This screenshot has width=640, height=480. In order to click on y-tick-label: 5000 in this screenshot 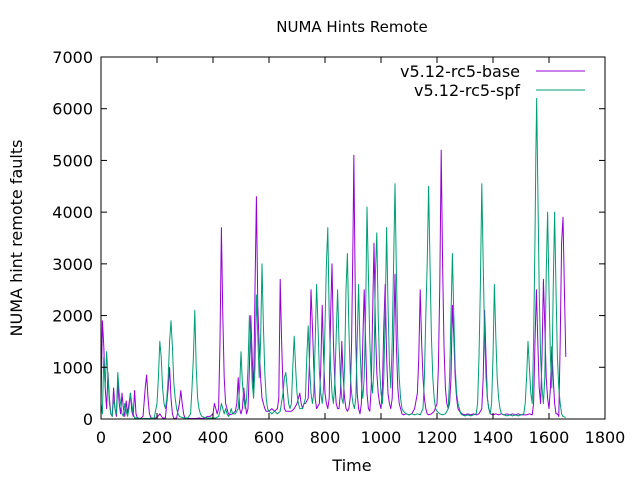, I will do `click(72, 160)`.